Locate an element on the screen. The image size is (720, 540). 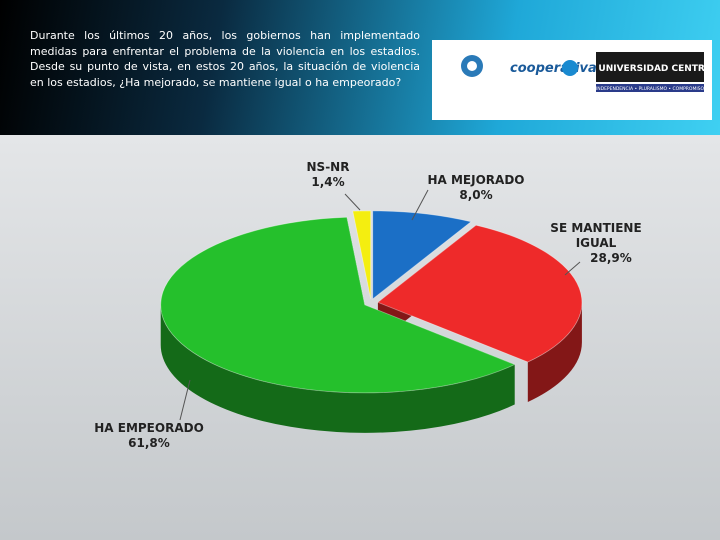
slice-label: HA MEJORADO 8,0% is located at coordinates (476, 188).